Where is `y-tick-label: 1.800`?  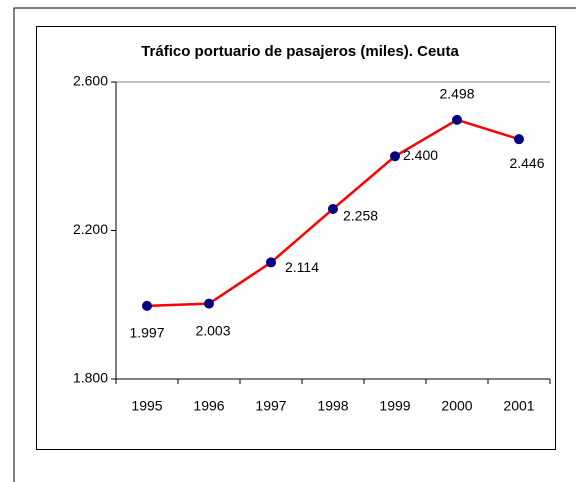 y-tick-label: 1.800 is located at coordinates (90, 378).